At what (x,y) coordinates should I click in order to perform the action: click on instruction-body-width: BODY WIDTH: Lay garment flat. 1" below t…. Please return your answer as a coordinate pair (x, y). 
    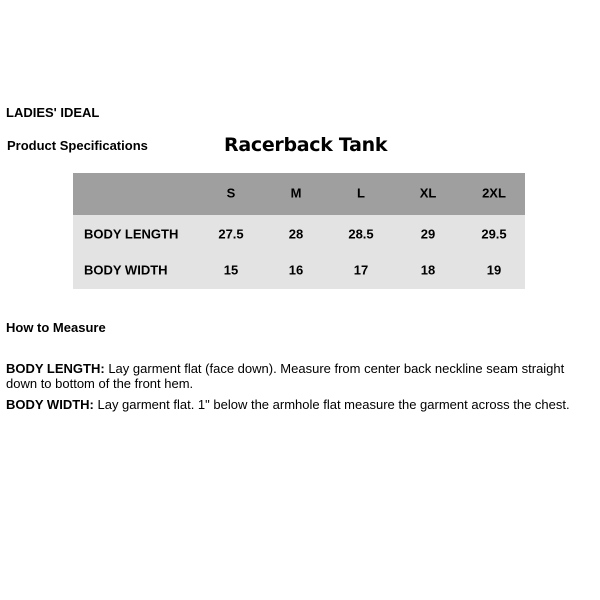
    Looking at the image, I should click on (302, 404).